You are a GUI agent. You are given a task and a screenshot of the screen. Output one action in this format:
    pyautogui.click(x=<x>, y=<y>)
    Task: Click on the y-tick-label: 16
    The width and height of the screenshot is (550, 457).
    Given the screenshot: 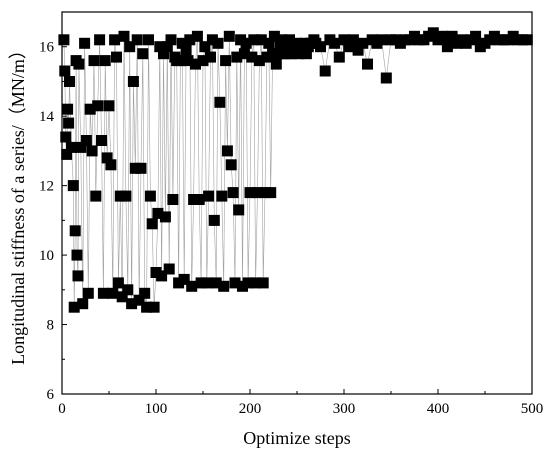 What is the action you would take?
    pyautogui.click(x=47, y=48)
    